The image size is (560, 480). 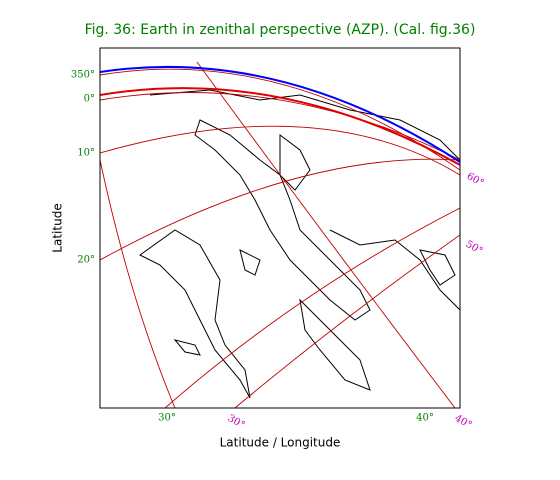 I want to click on right-tick-label: 30°, so click(x=236, y=422).